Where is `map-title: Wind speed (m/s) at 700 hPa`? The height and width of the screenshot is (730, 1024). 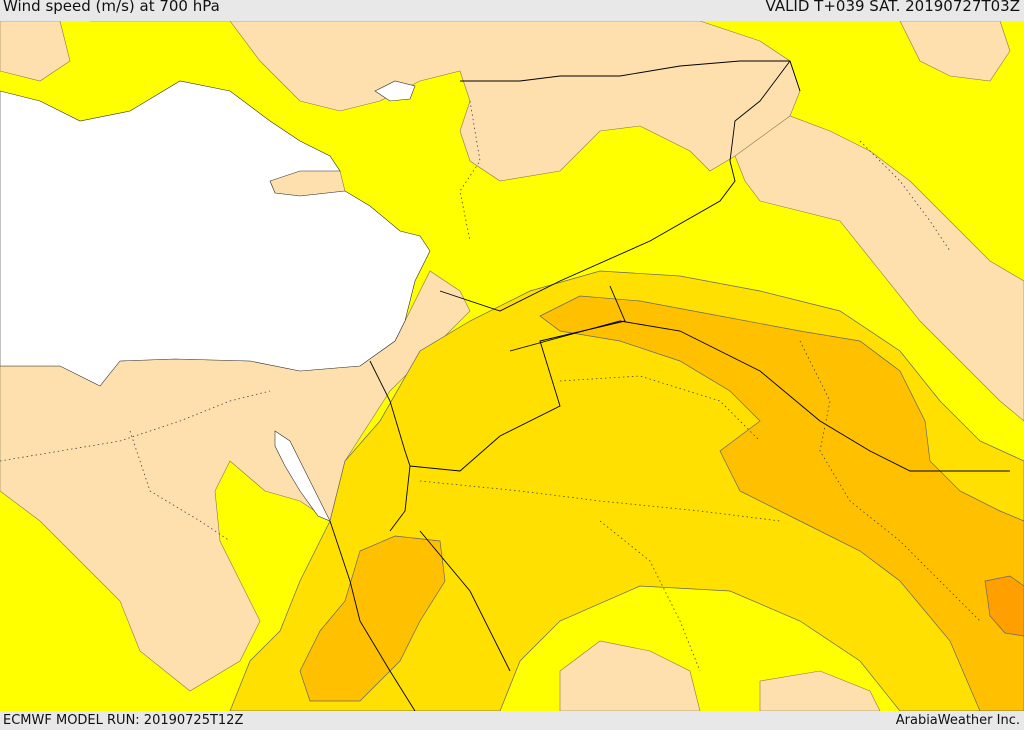
map-title: Wind speed (m/s) at 700 hPa is located at coordinates (111, 7).